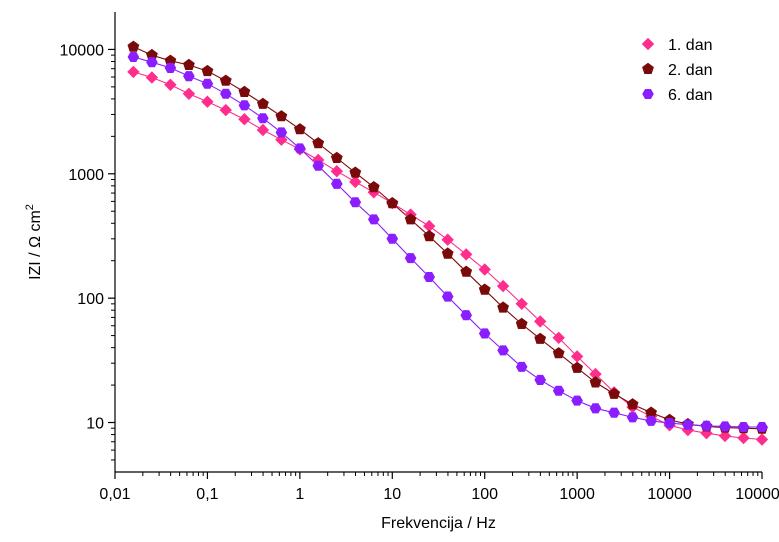  I want to click on x-axis-title: Frekvencija / Hz, so click(438, 523).